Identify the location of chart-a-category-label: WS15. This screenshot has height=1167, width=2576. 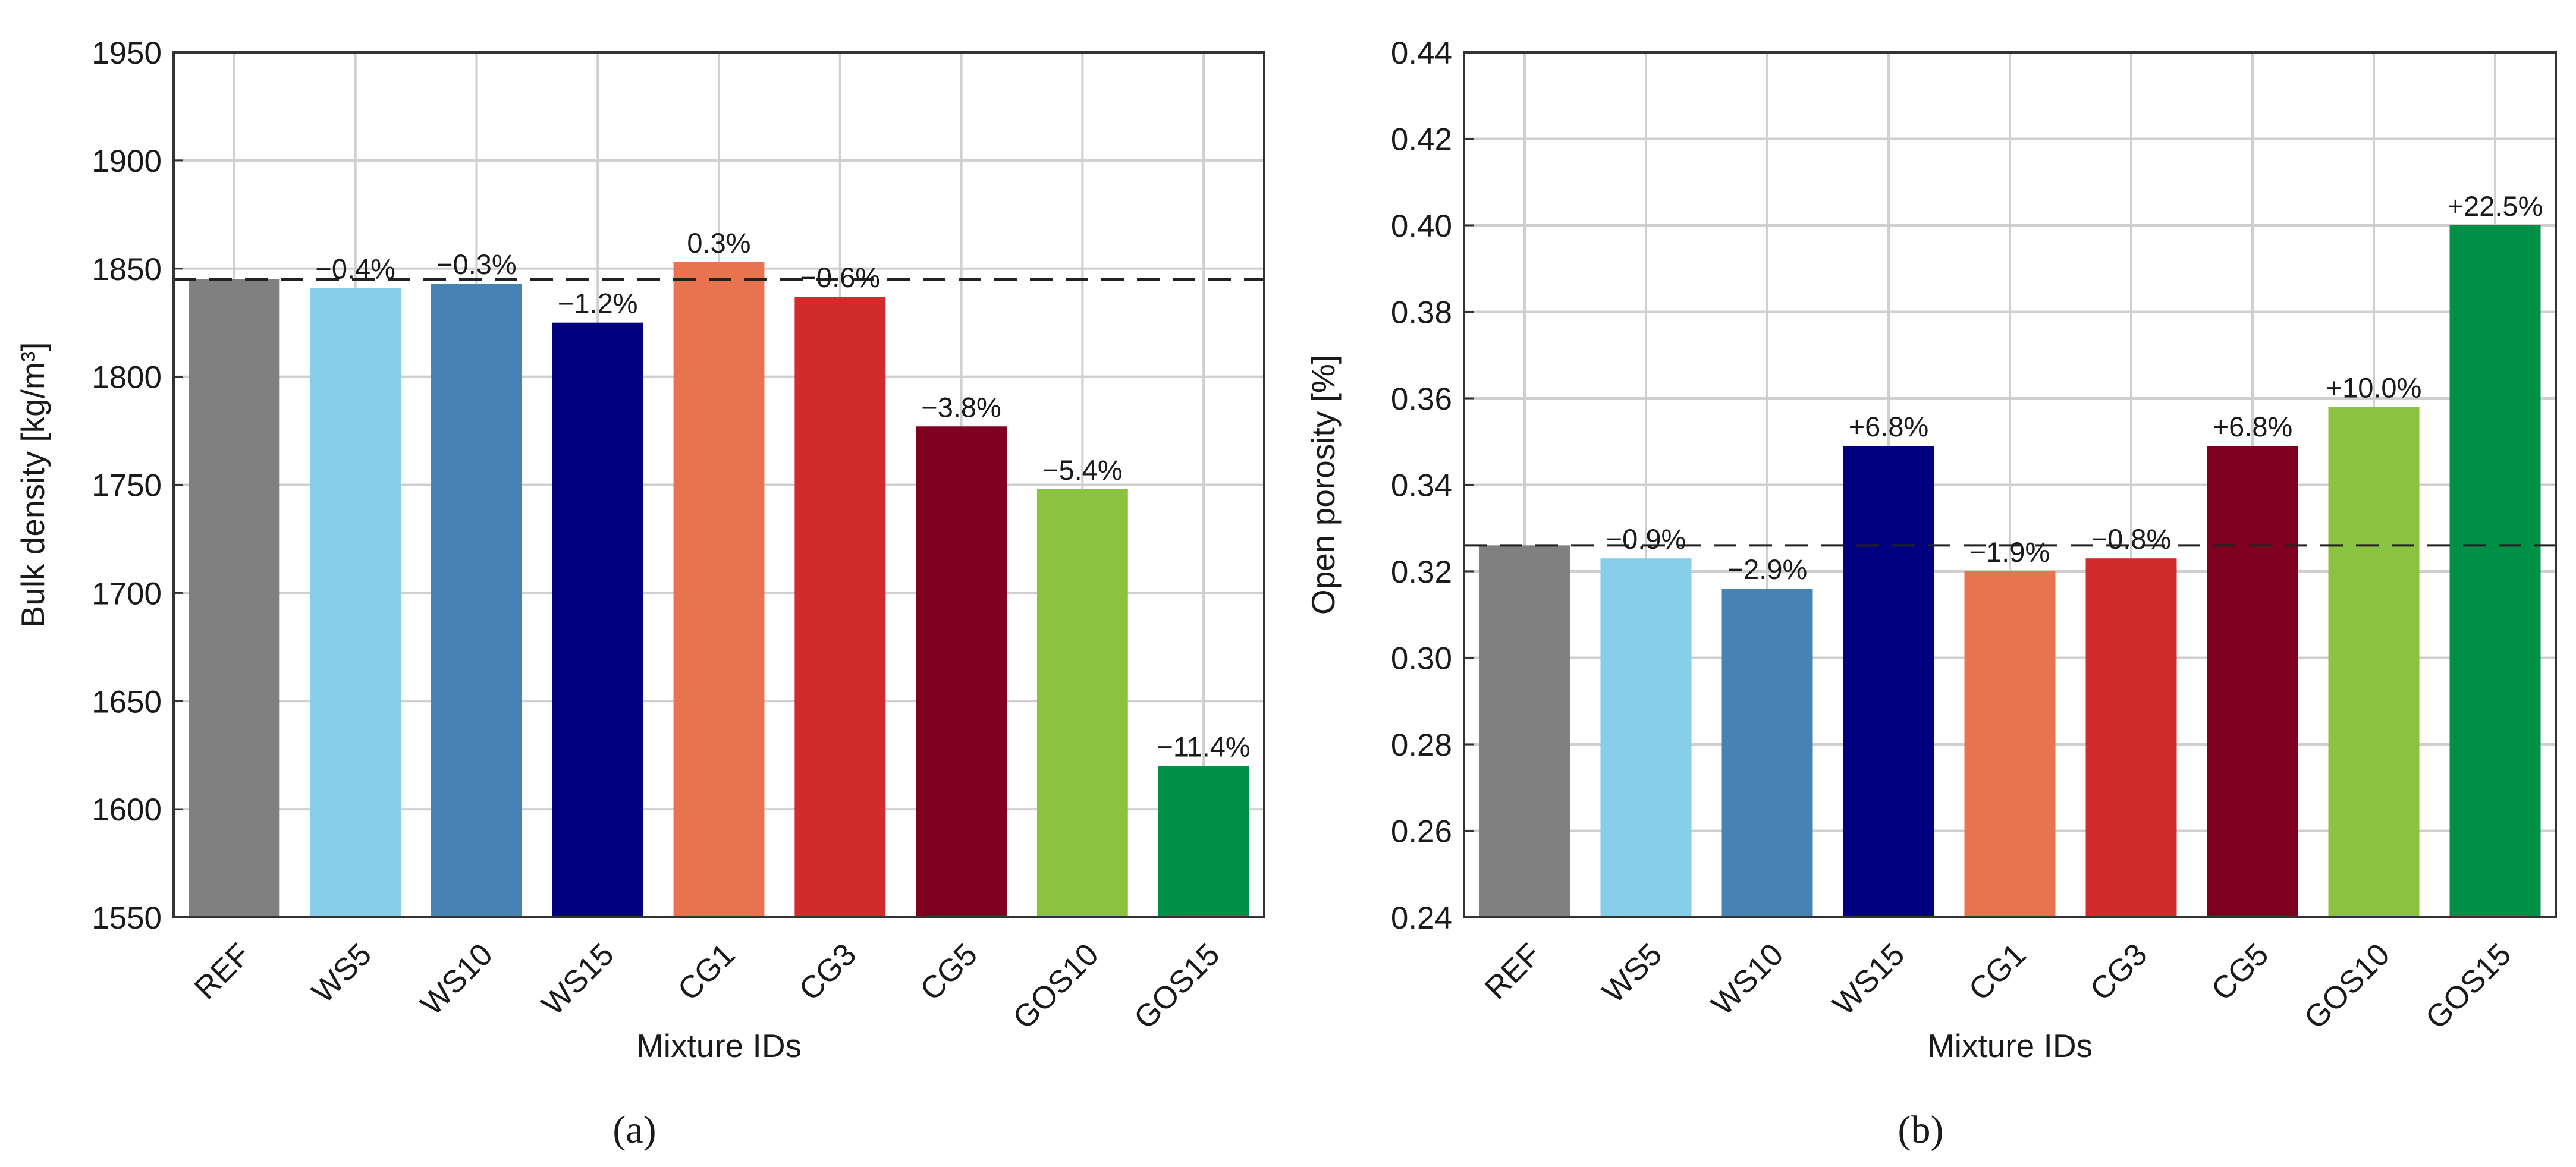
(578, 980).